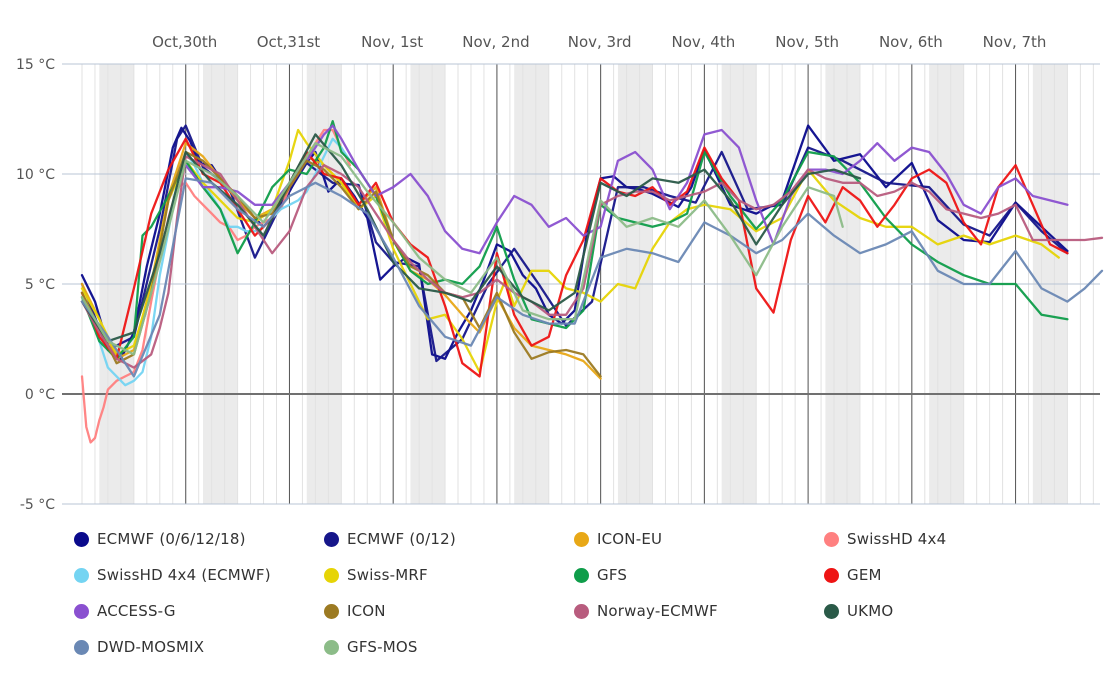 This screenshot has height=679, width=1119. I want to click on legend-label: ECMWF (0/12), so click(401, 539).